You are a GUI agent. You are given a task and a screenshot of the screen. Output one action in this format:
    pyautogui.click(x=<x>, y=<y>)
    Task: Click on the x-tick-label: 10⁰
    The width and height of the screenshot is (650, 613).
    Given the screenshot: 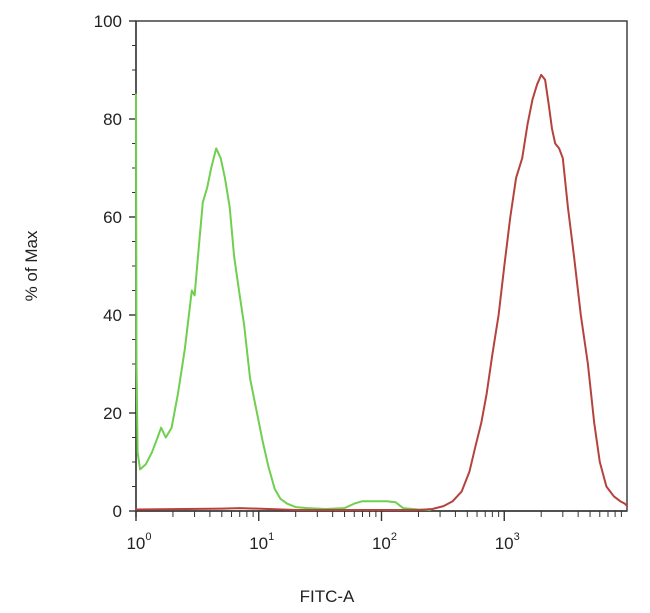 What is the action you would take?
    pyautogui.click(x=138, y=542)
    